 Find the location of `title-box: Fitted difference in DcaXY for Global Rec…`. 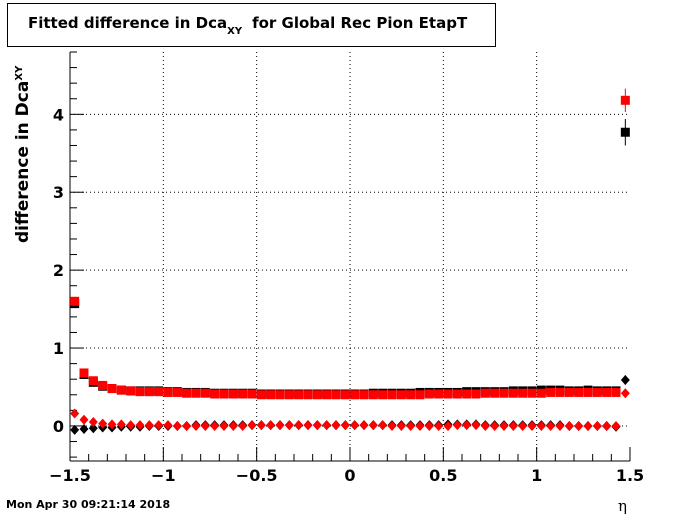

title-box: Fitted difference in DcaXY for Global Rec… is located at coordinates (251, 25).